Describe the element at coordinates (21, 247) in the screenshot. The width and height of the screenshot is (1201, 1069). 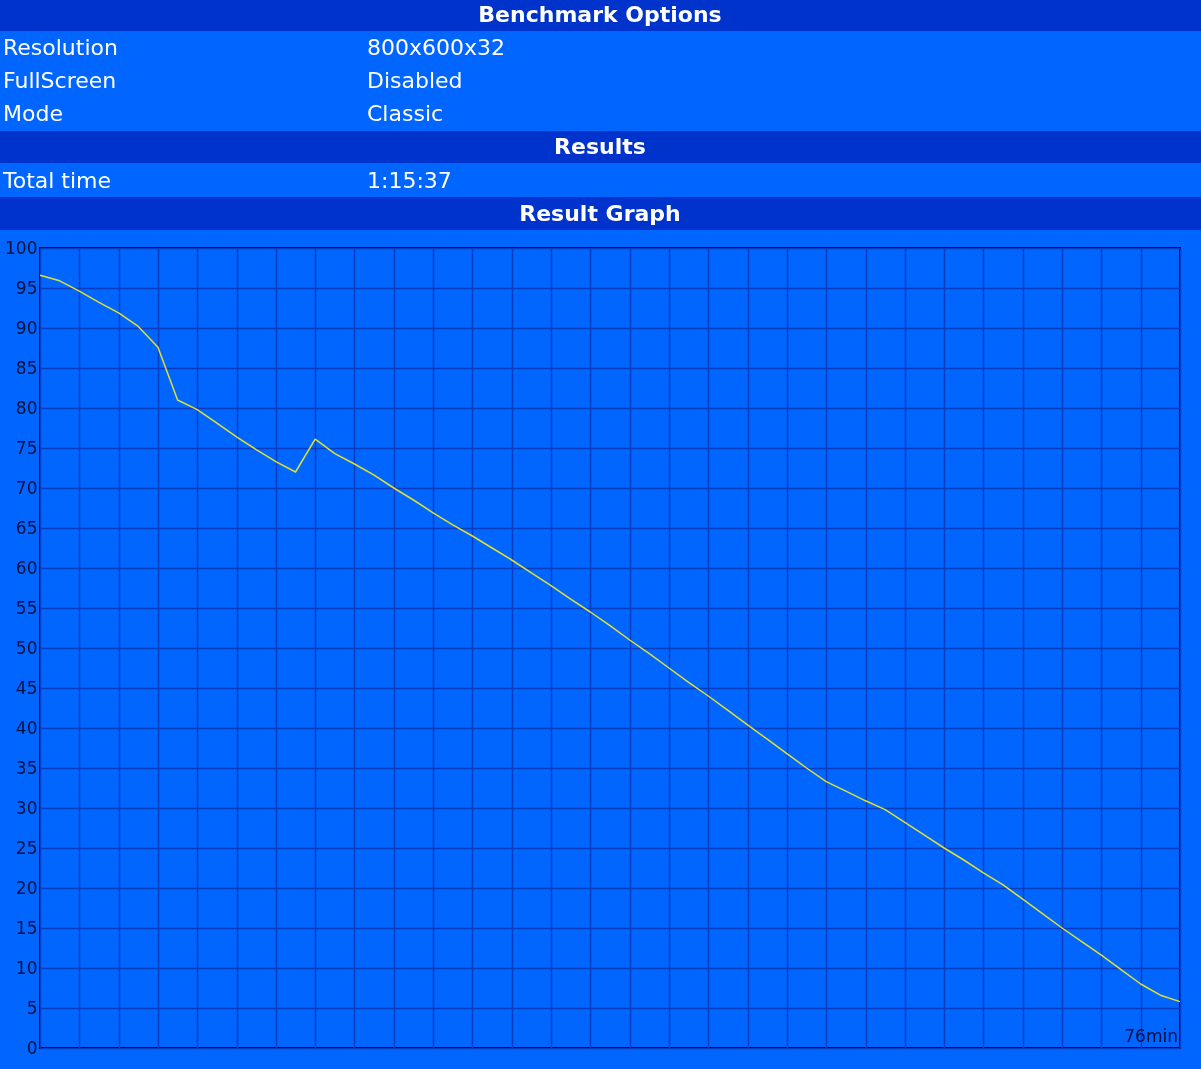
I see `y-tick-label: 100` at that location.